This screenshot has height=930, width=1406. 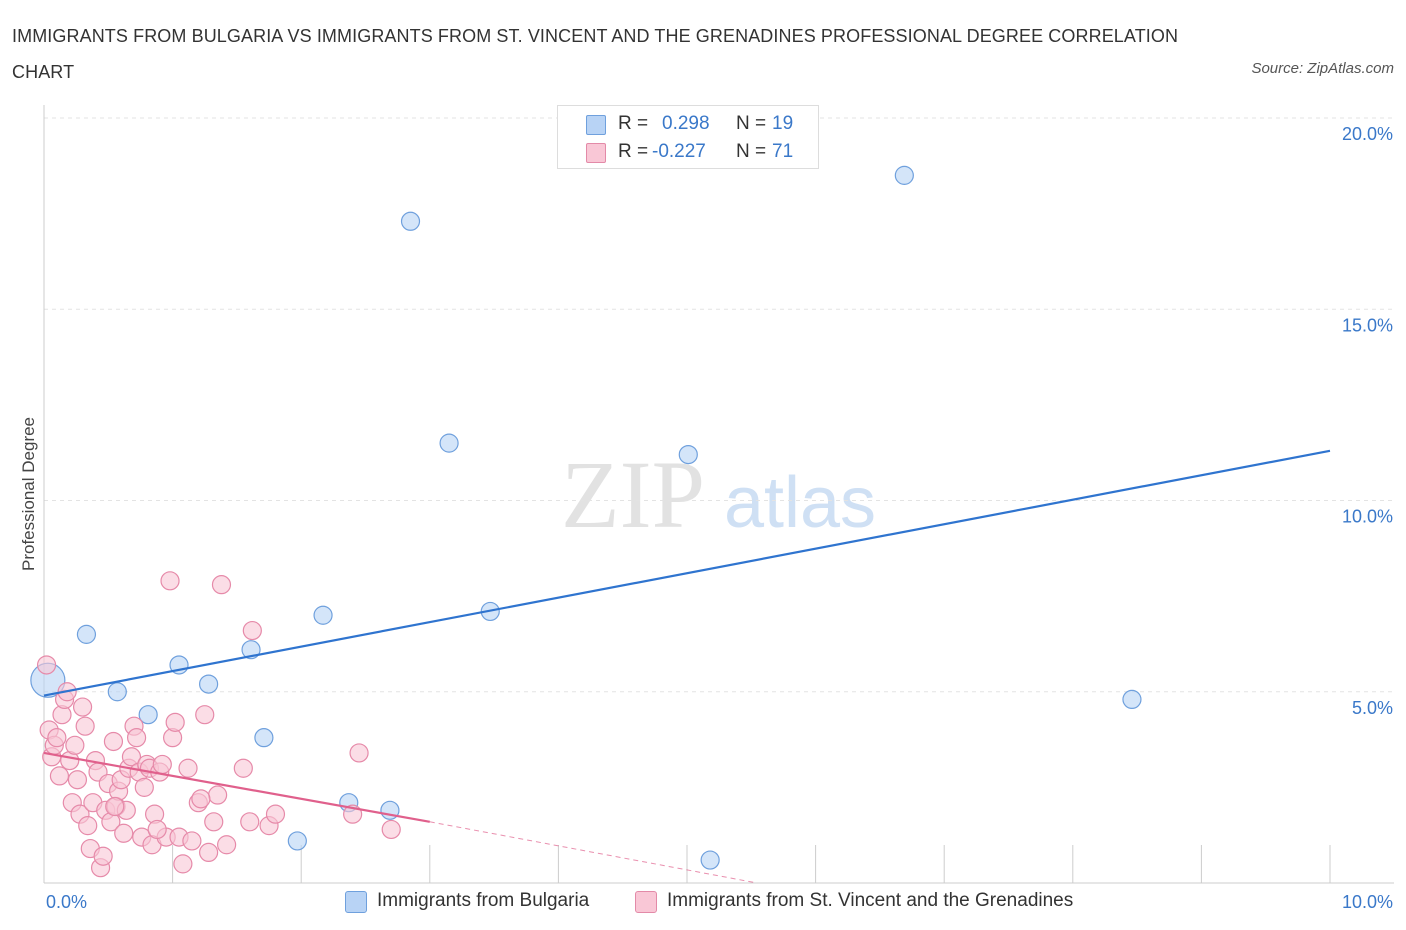 I want to click on legend-n-value: 71, so click(x=783, y=151).